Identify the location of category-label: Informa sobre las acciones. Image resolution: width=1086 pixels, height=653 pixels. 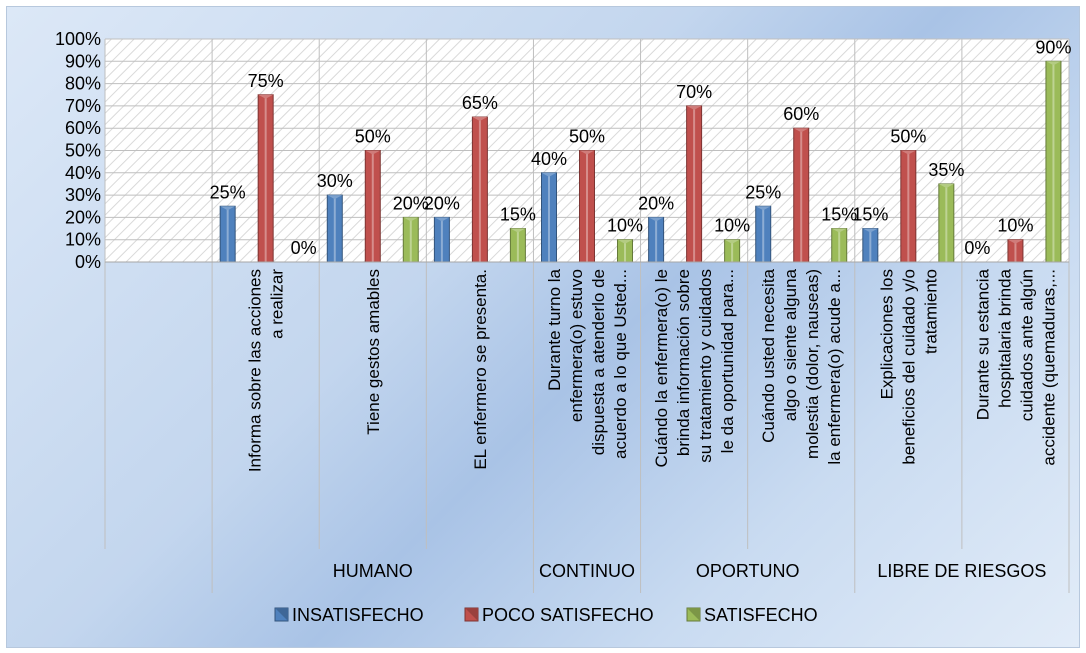
(255, 370).